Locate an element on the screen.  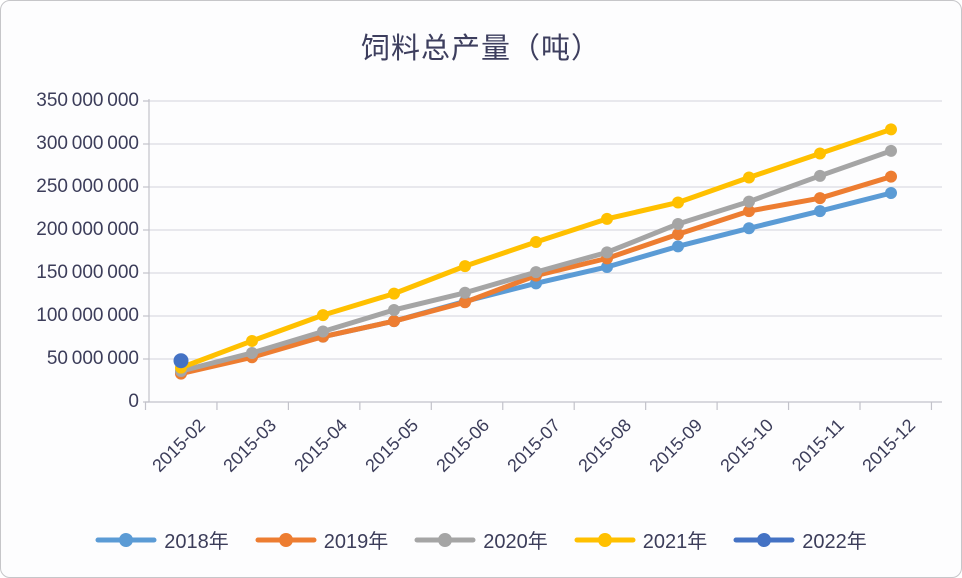
y-tick-label: 200 000 000 is located at coordinates (87, 229).